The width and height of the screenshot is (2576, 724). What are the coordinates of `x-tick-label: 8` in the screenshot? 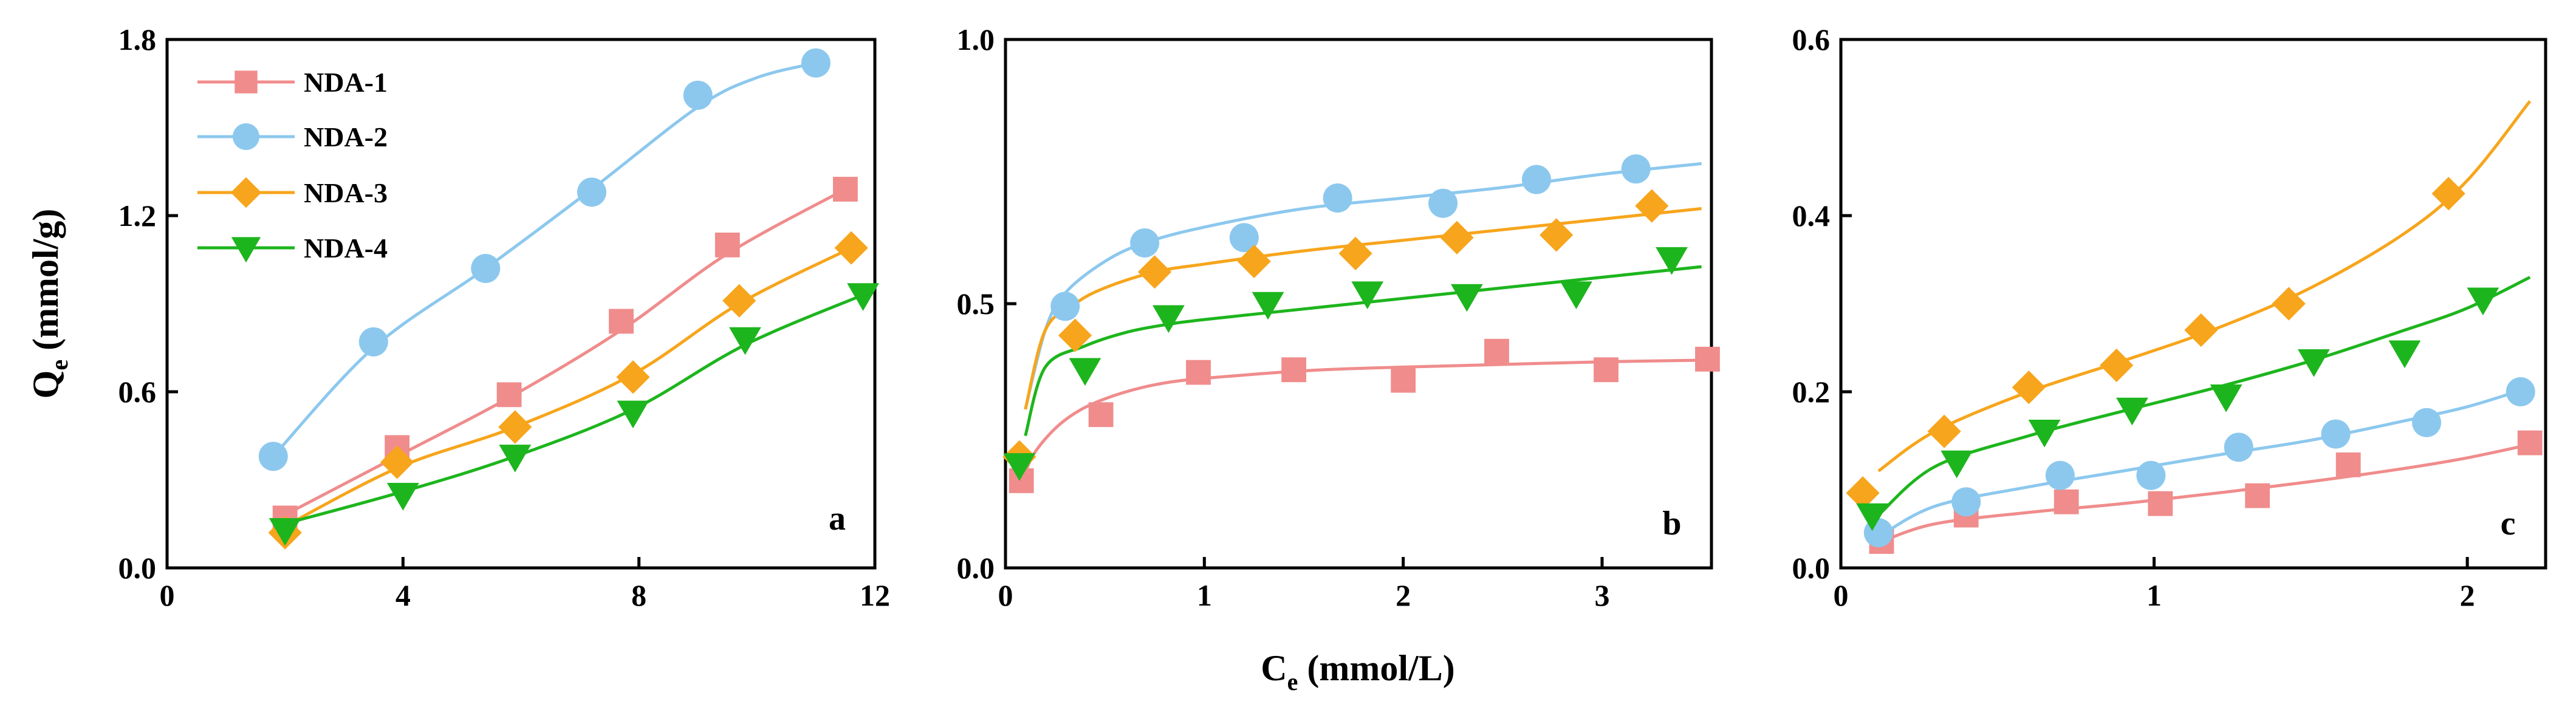 It's located at (638, 595).